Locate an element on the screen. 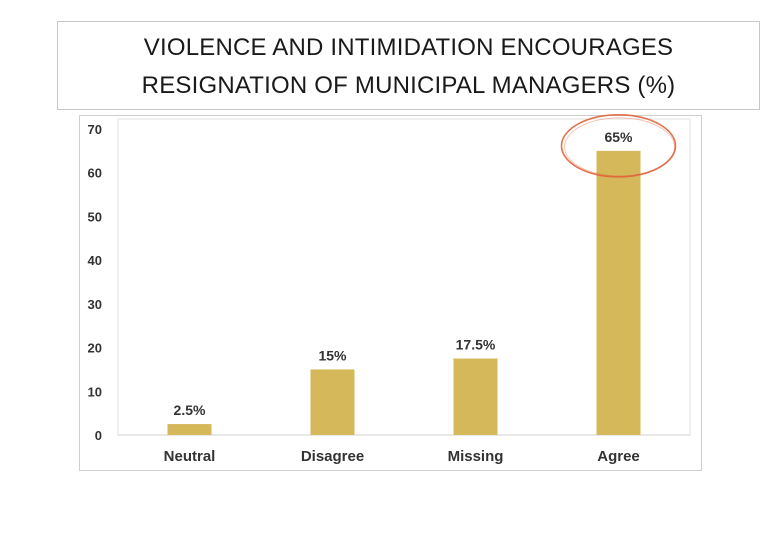 The height and width of the screenshot is (540, 780). y-tick-label: 30 is located at coordinates (95, 304).